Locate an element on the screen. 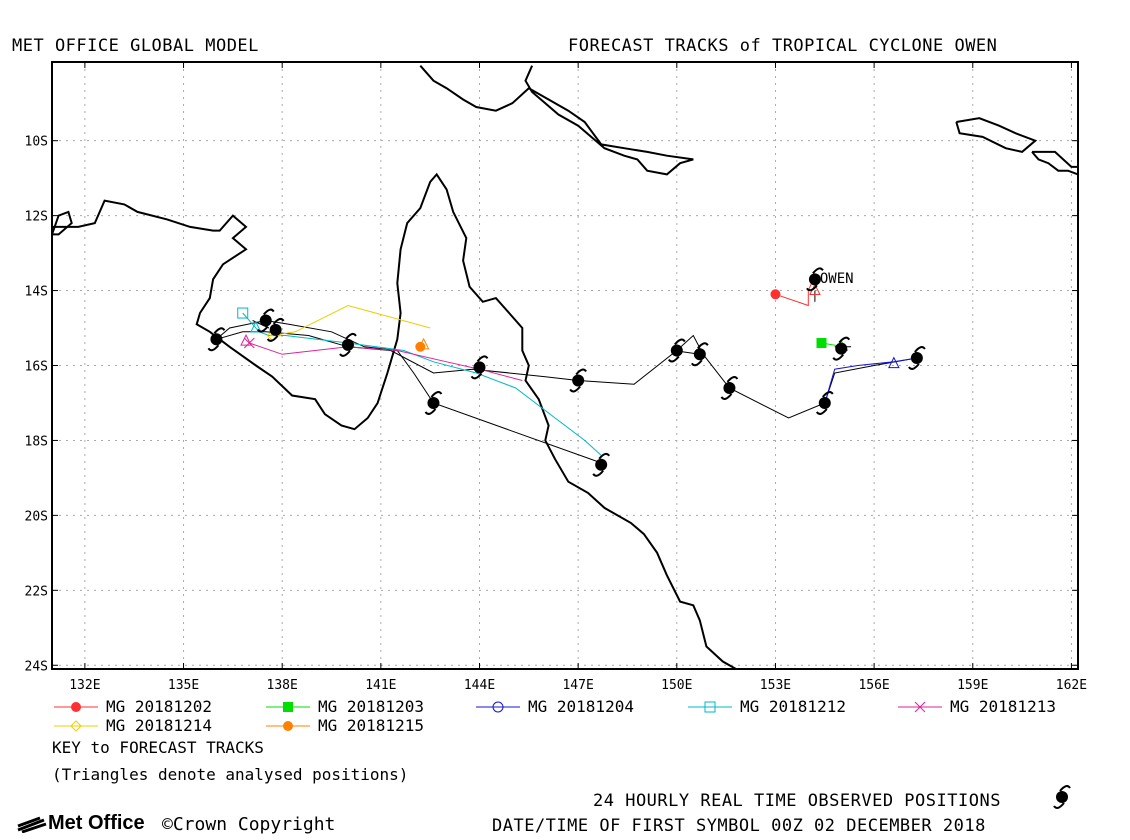  observed-positions-label: 24 HOURLY REAL TIME OBSERVED POSITIONS is located at coordinates (797, 801).